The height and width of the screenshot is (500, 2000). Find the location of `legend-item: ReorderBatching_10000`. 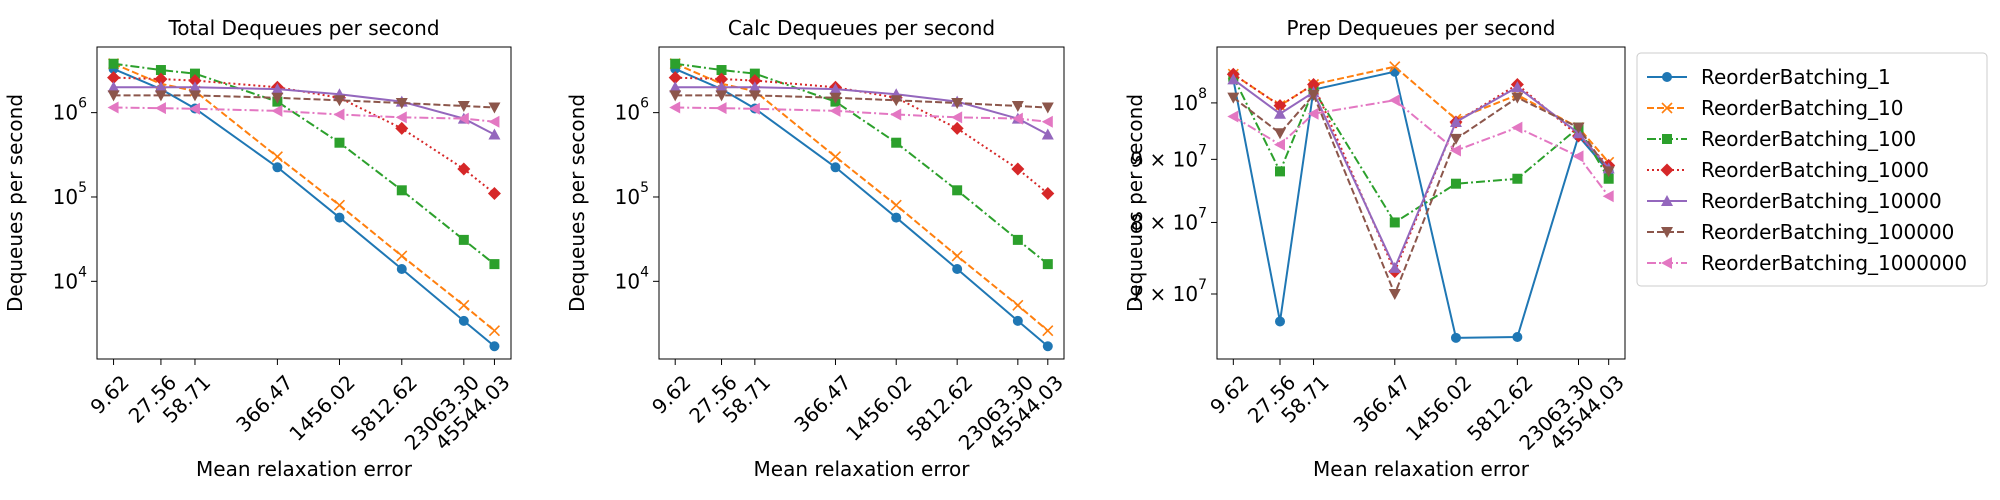

legend-item: ReorderBatching_10000 is located at coordinates (1794, 201).